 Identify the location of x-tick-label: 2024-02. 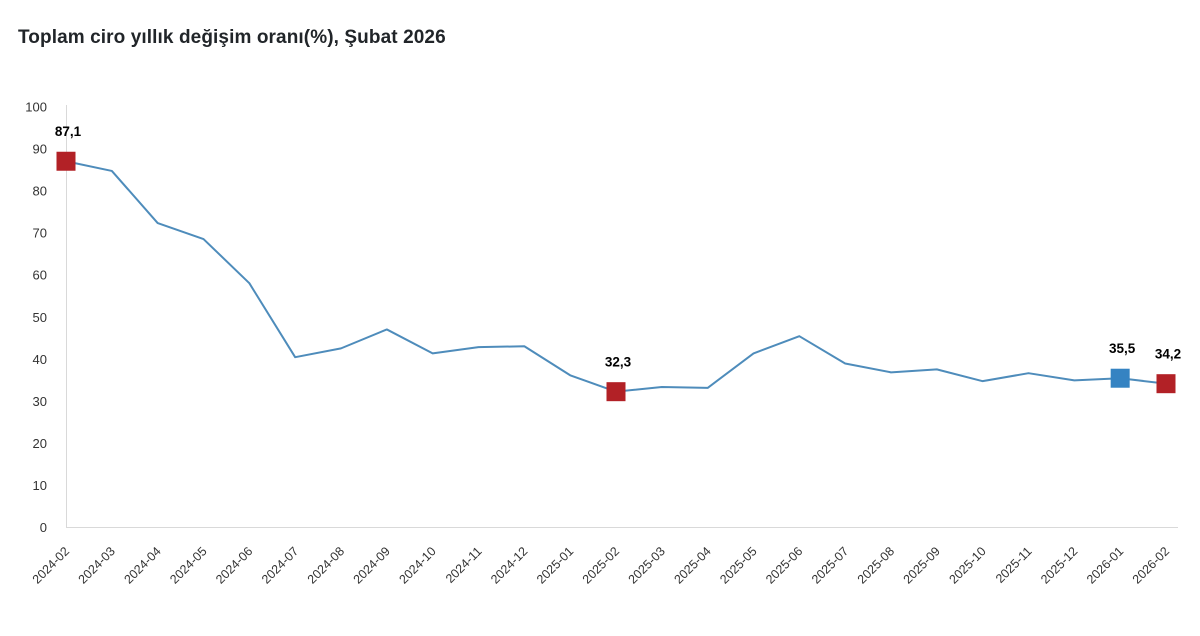
(51, 565).